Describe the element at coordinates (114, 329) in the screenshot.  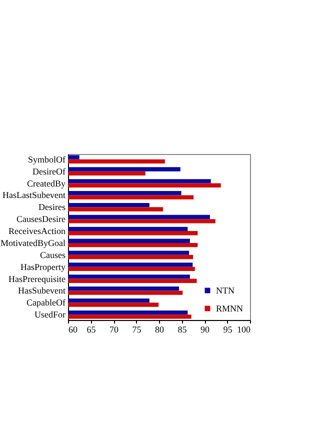
I see `x-tick-label: 70` at that location.